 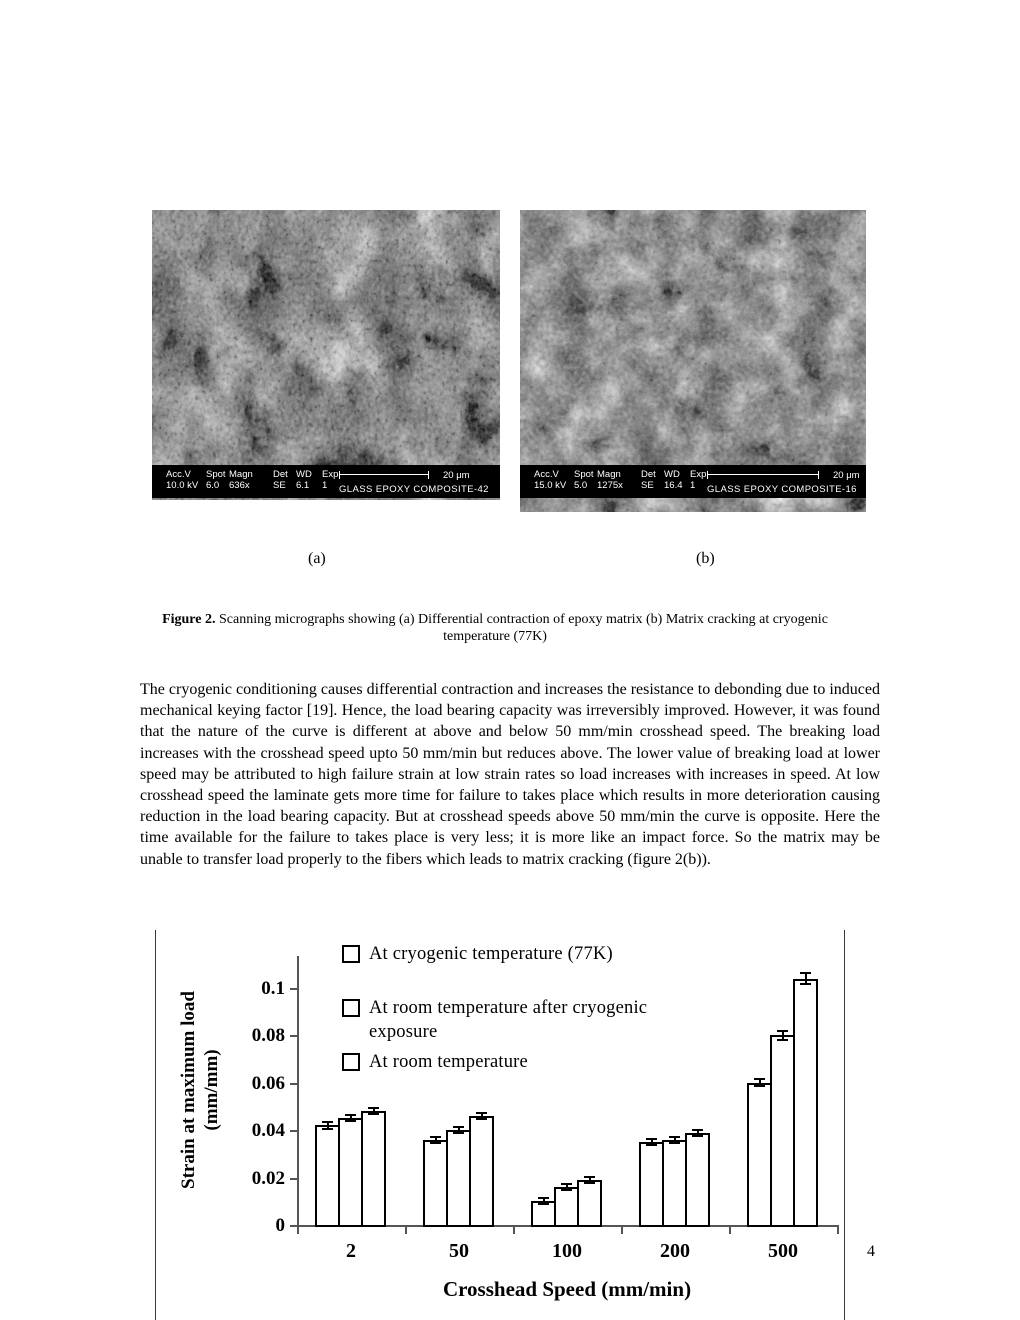 I want to click on legend-entry: At room temperature, so click(x=511, y=1062).